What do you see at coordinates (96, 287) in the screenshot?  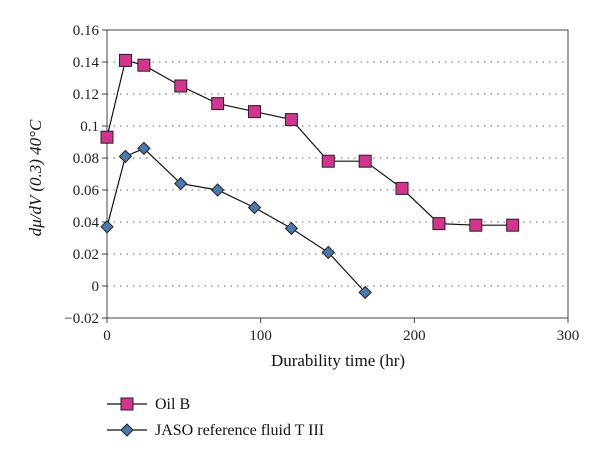 I see `y-tick-label: 0` at bounding box center [96, 287].